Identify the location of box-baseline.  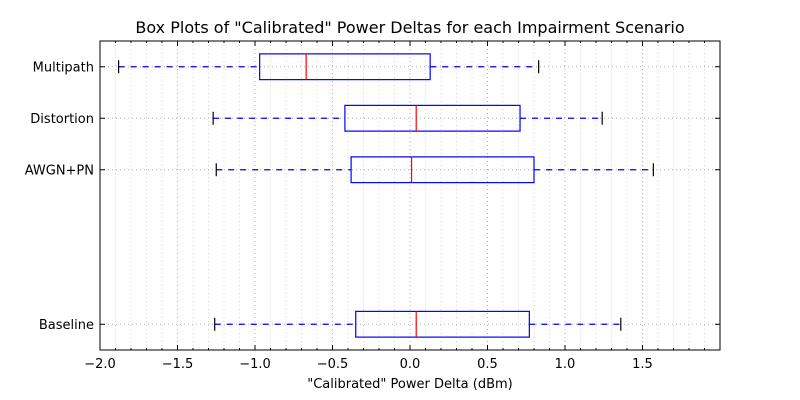
(418, 324).